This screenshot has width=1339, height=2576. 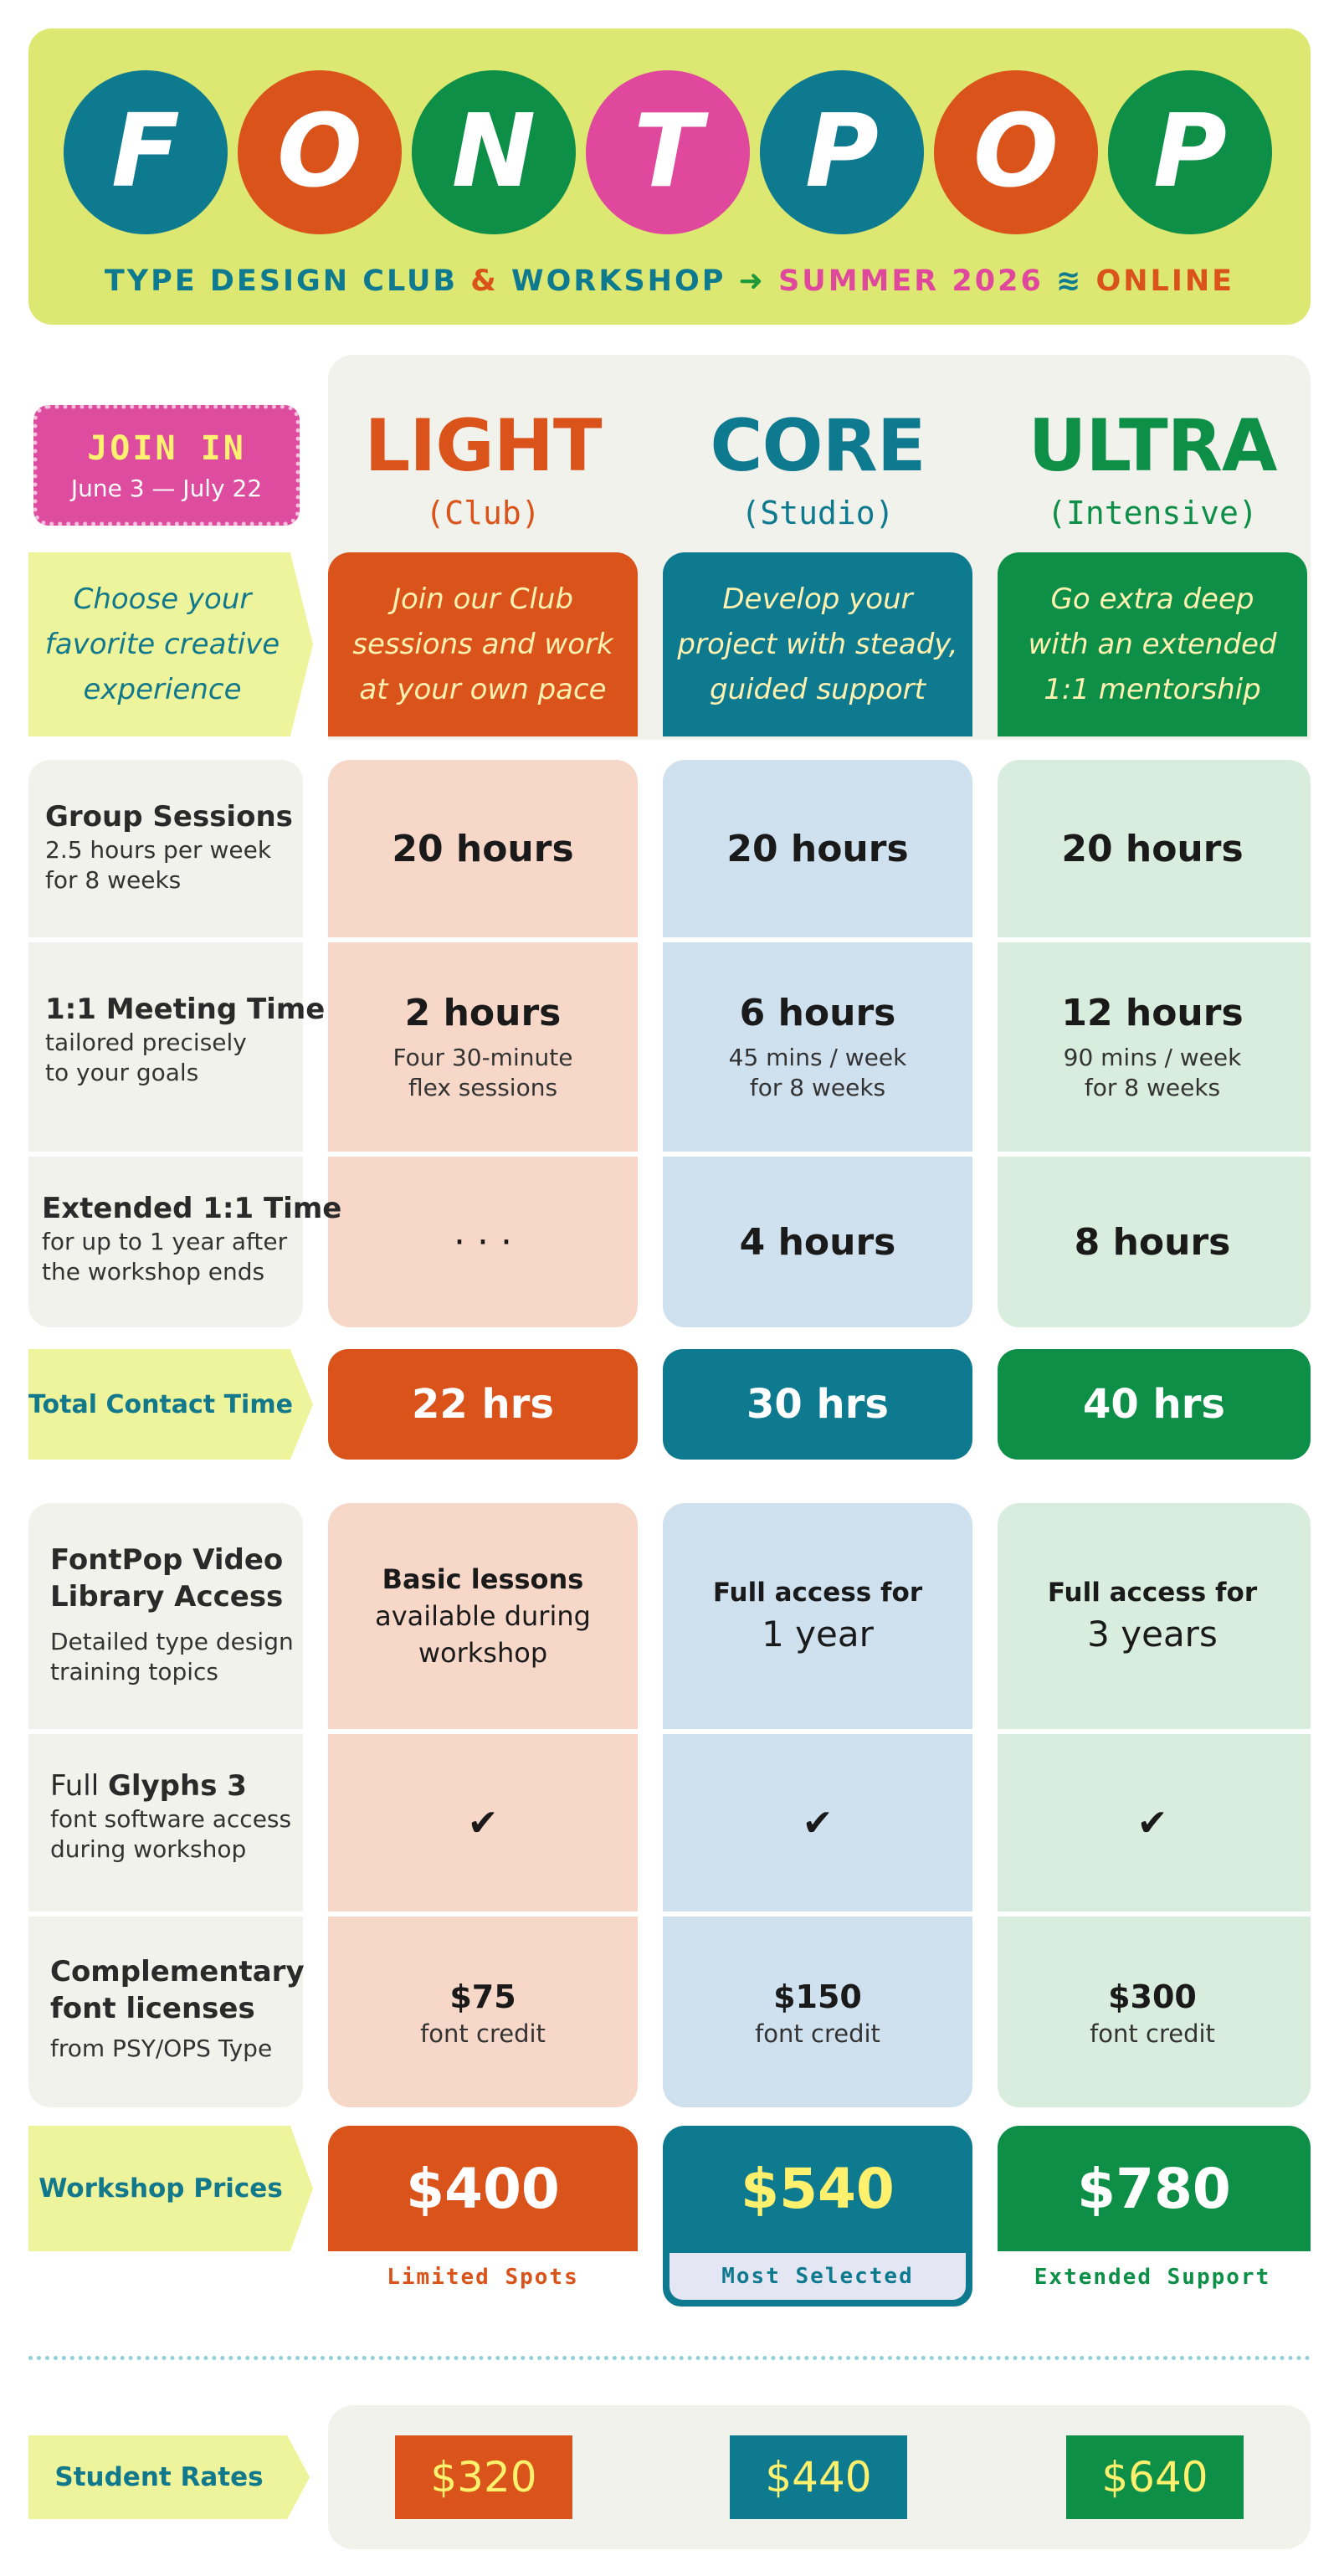 What do you see at coordinates (483, 2277) in the screenshot?
I see `light-note: Limited Spots` at bounding box center [483, 2277].